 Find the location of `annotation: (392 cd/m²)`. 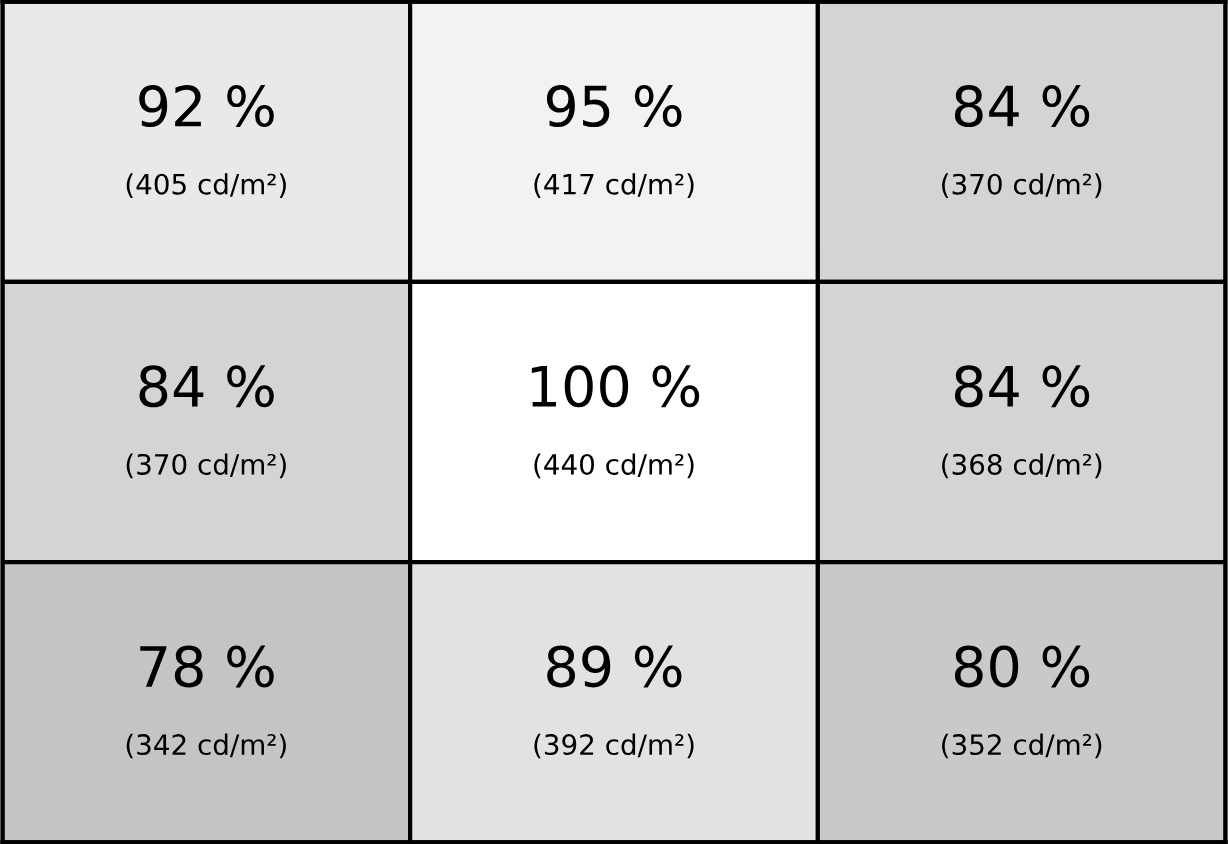

annotation: (392 cd/m²) is located at coordinates (614, 746).